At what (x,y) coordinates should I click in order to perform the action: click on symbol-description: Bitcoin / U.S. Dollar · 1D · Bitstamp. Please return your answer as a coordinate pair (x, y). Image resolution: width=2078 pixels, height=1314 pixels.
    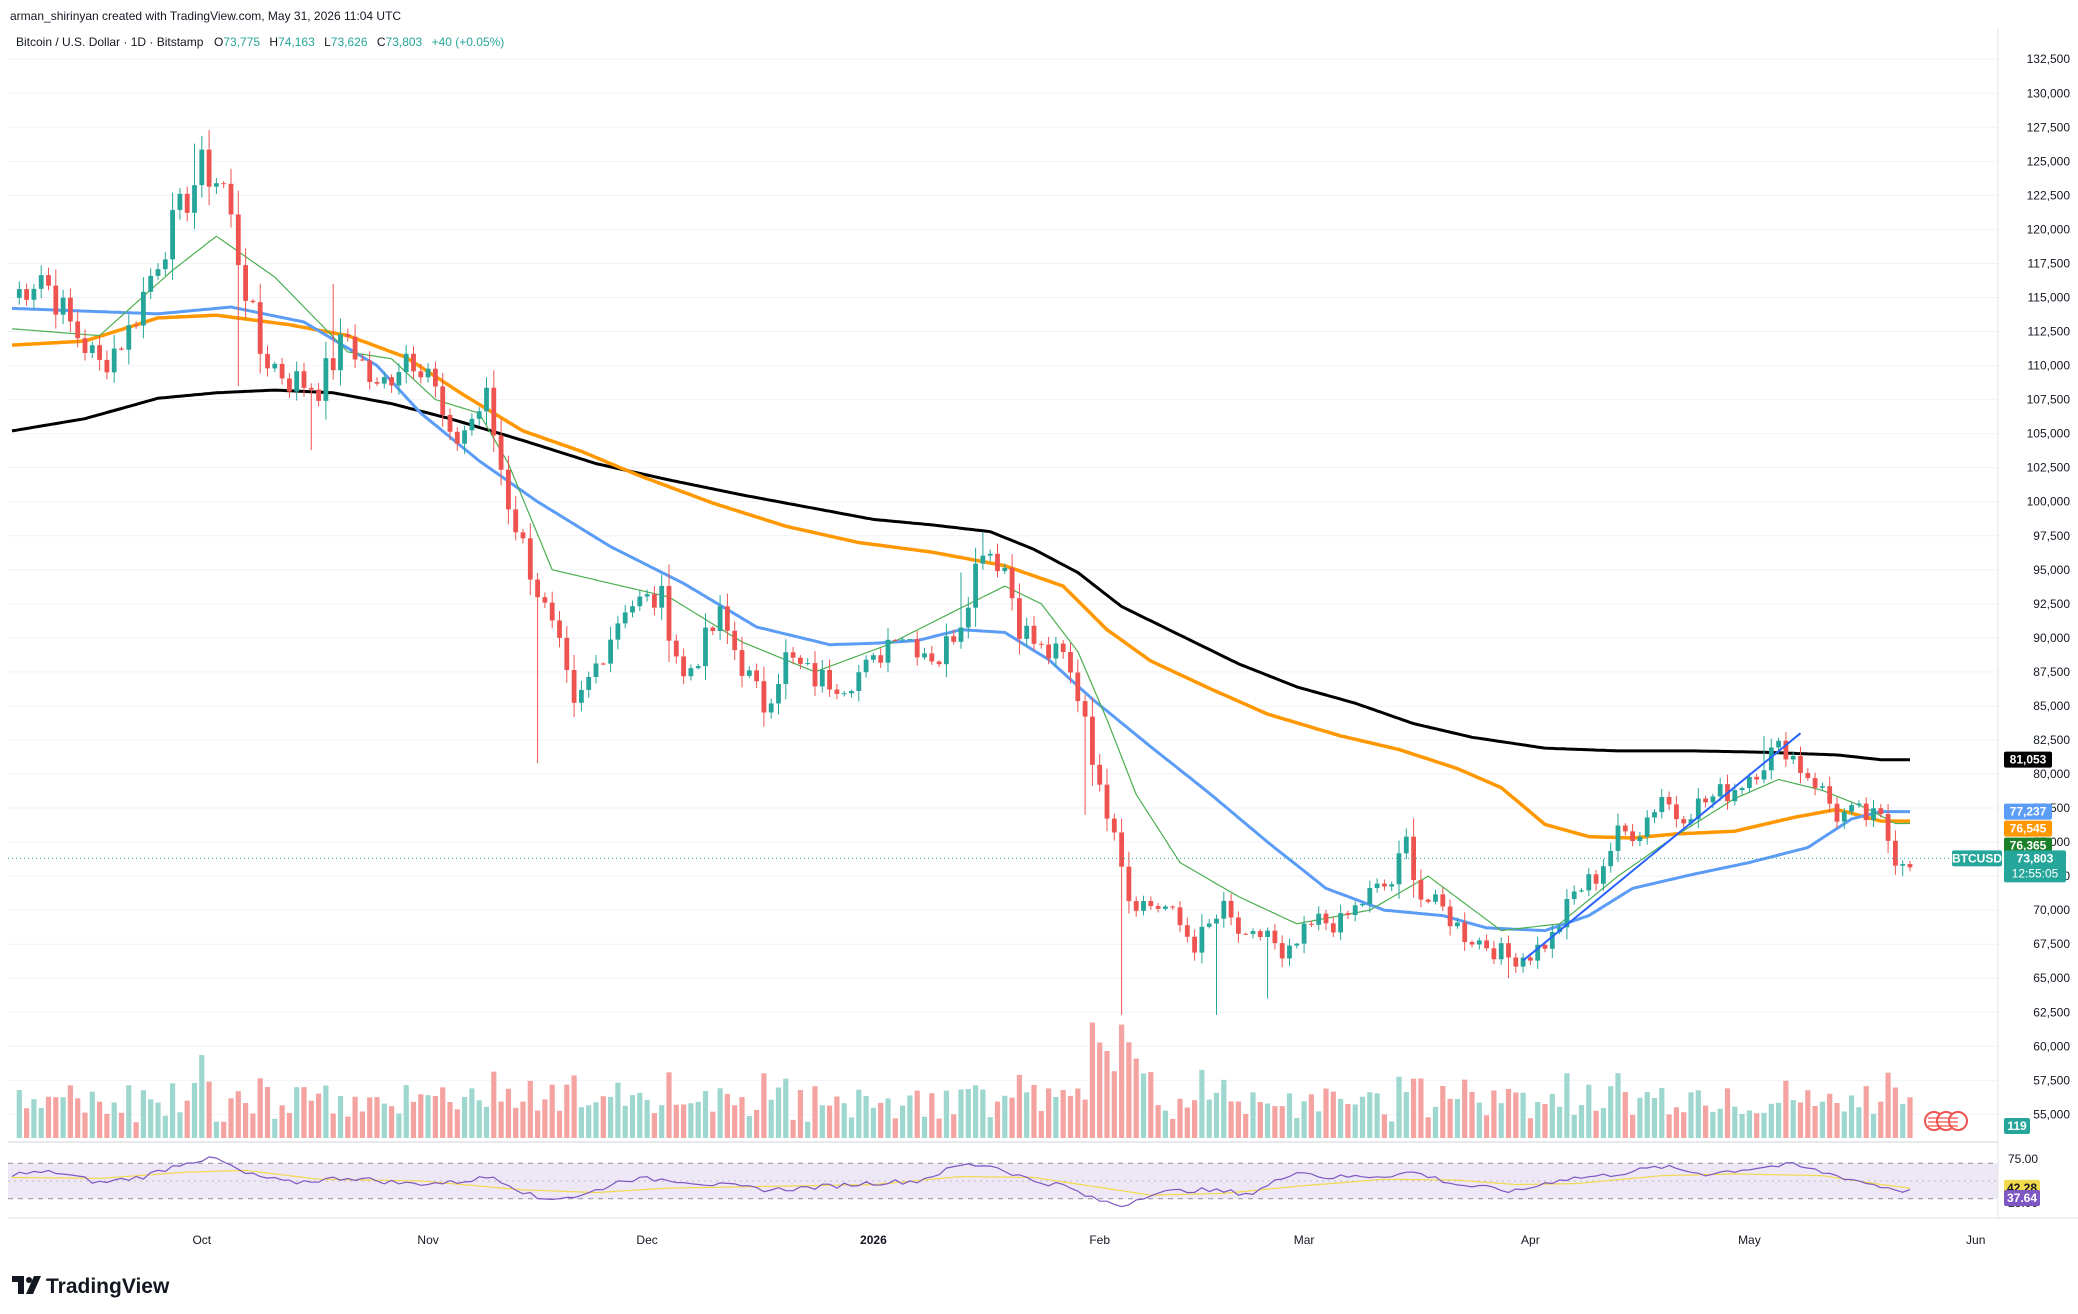
    Looking at the image, I should click on (110, 42).